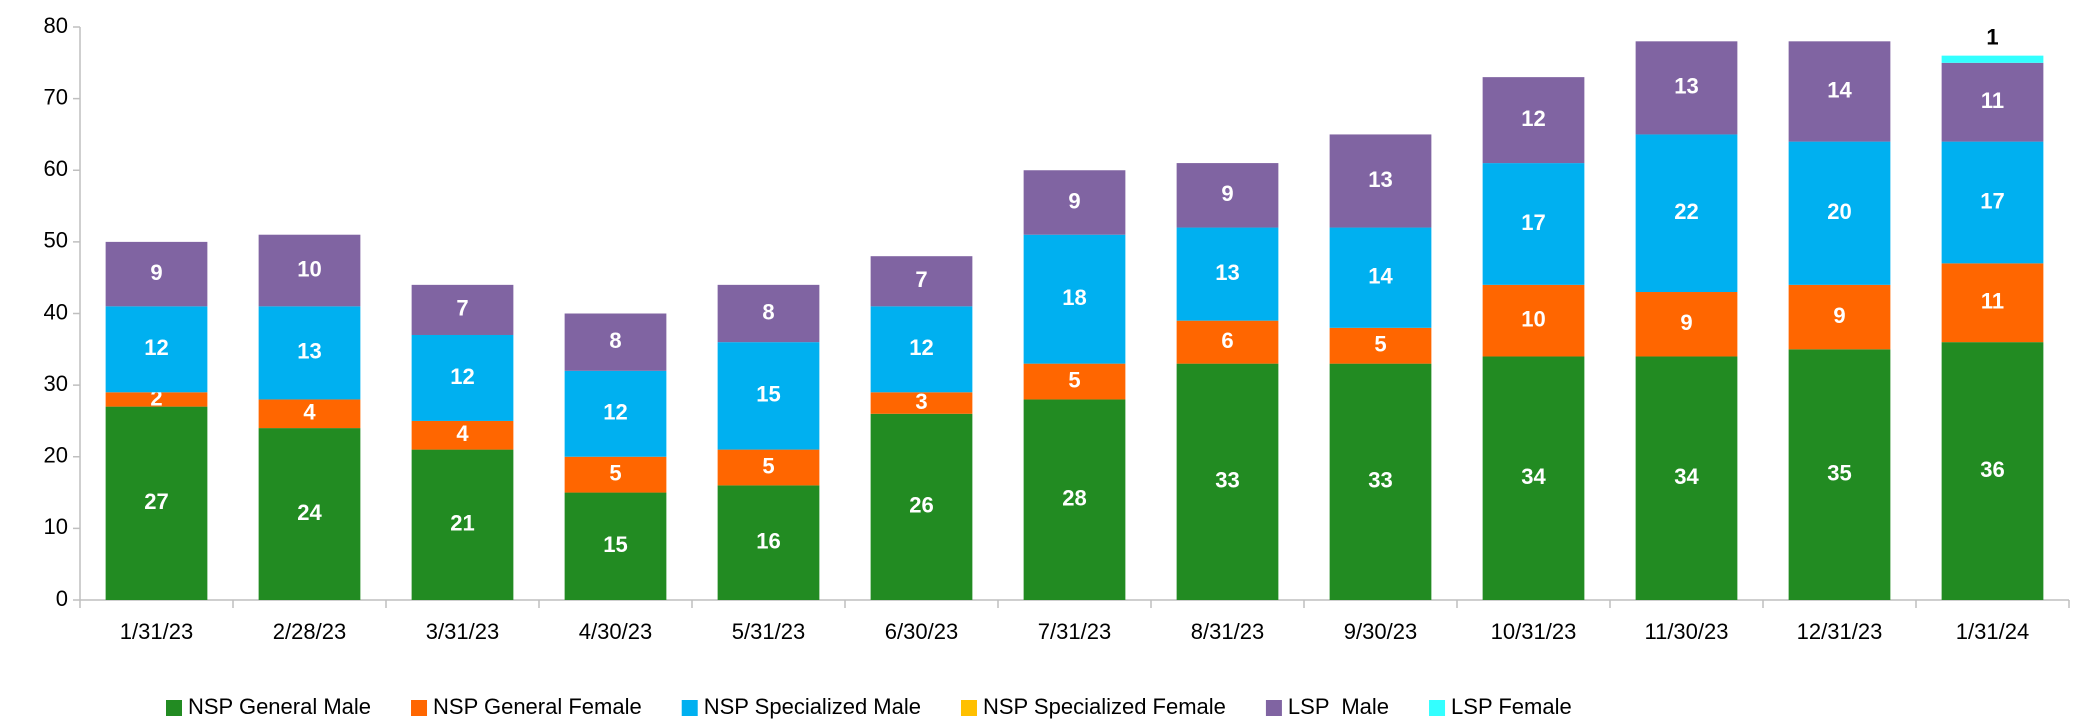 This screenshot has width=2086, height=728. What do you see at coordinates (1992, 36) in the screenshot?
I see `data-label: 1` at bounding box center [1992, 36].